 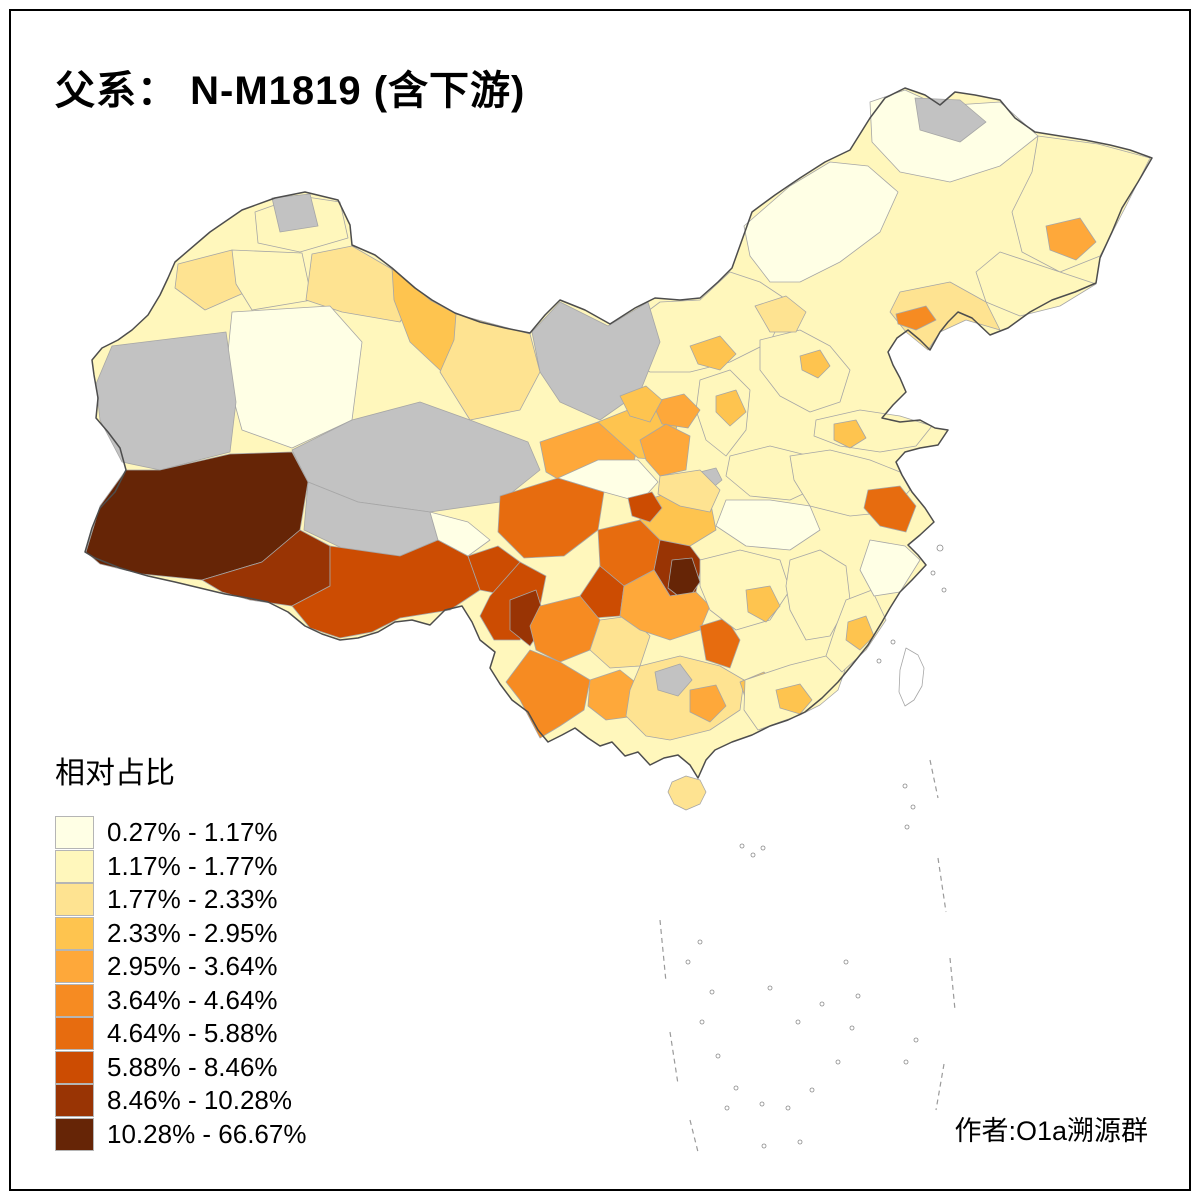 What do you see at coordinates (768, 525) in the screenshot?
I see `map-region-hubei` at bounding box center [768, 525].